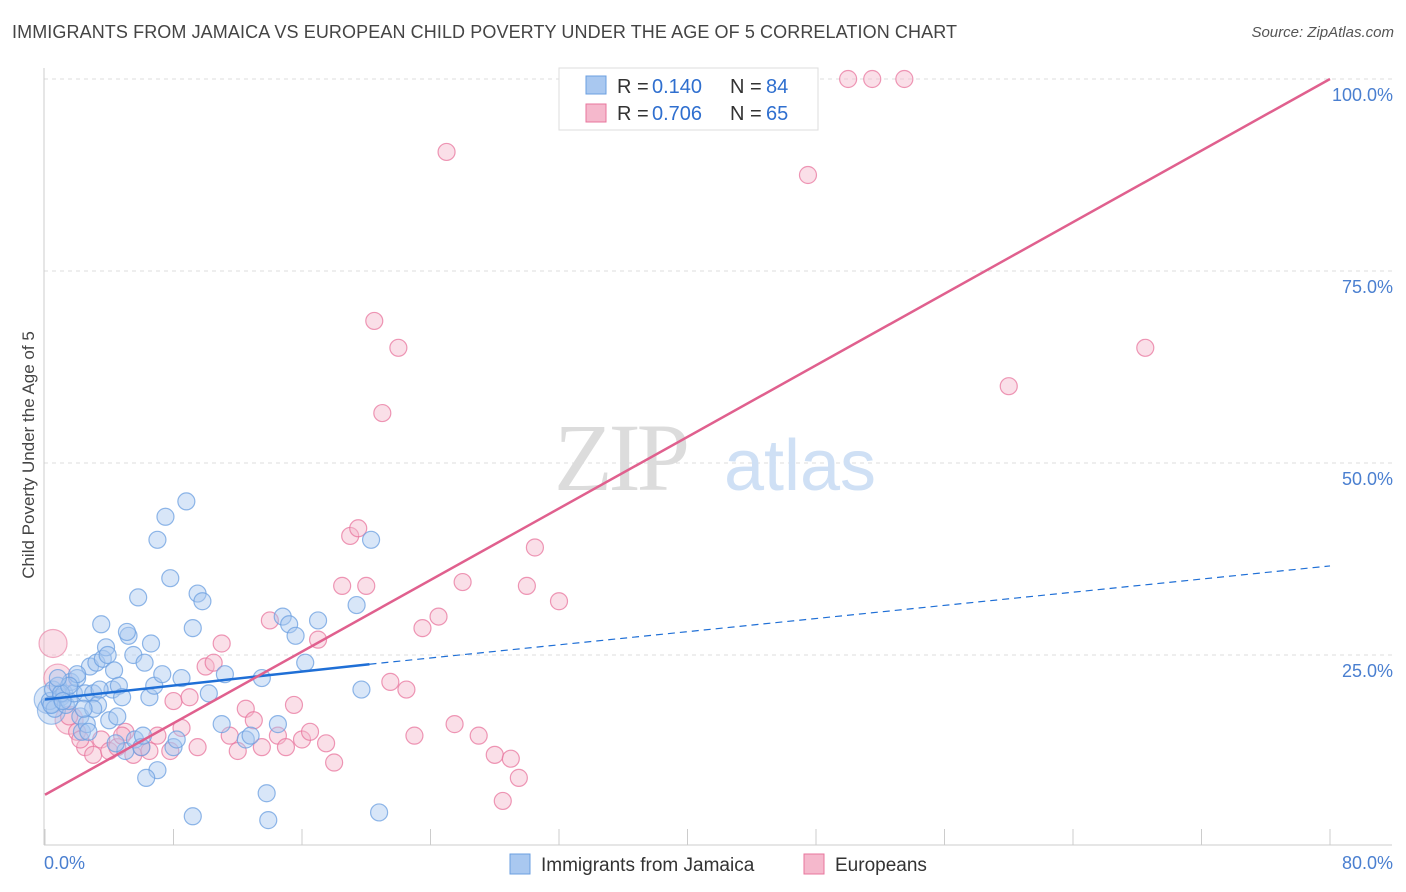 The height and width of the screenshot is (892, 1406). Describe the element at coordinates (688, 99) in the screenshot. I see `correlation-legend: R = 0.140 N = 84 R = 0.706 N = 65` at that location.